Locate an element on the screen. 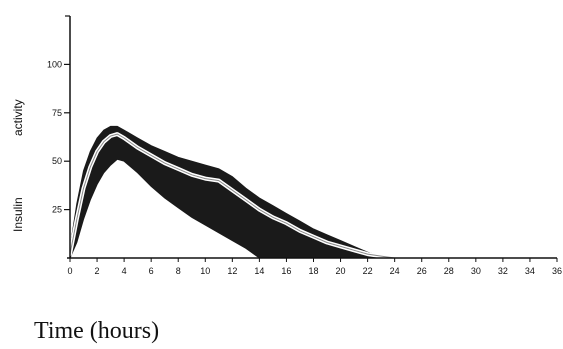 This screenshot has width=563, height=349. x-tick-label-26: 26 is located at coordinates (422, 271).